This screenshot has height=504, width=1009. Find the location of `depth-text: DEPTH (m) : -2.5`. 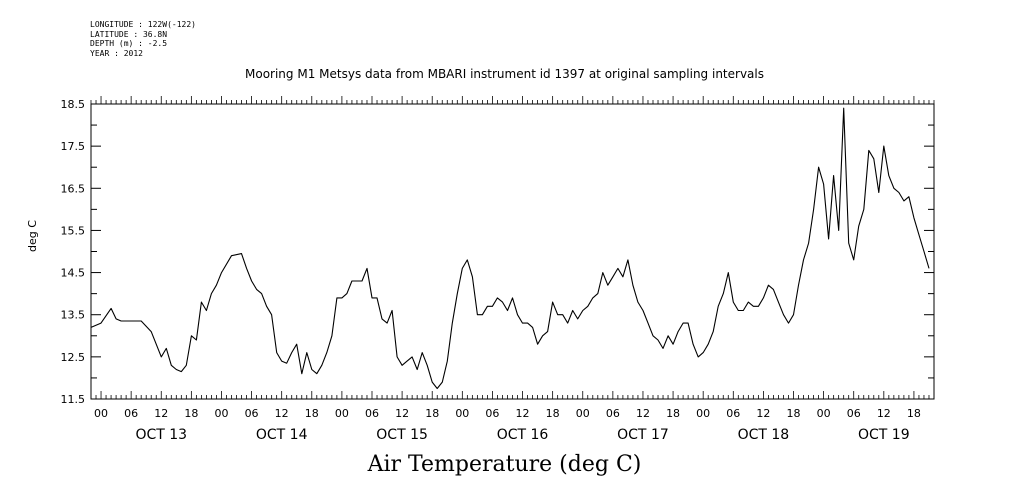

depth-text: DEPTH (m) : -2.5 is located at coordinates (129, 43).